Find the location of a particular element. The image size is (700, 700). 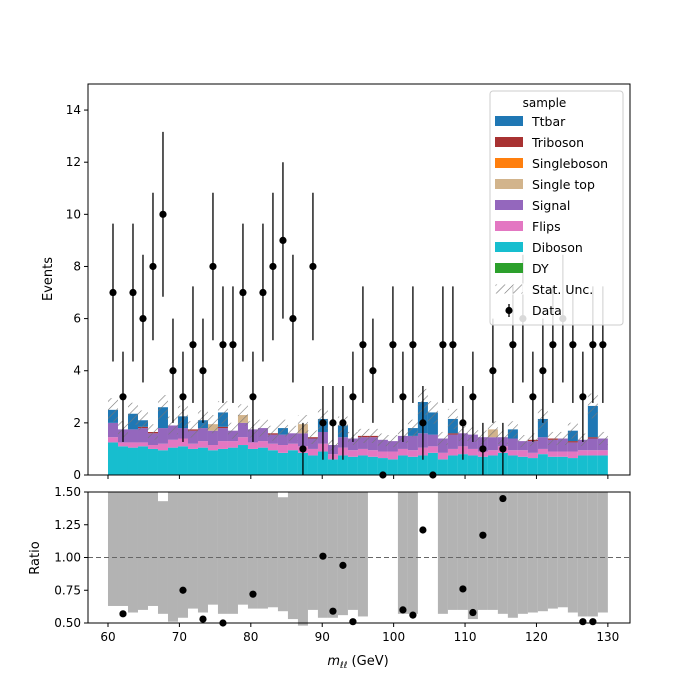

x-tick-label: 130 is located at coordinates (607, 637).